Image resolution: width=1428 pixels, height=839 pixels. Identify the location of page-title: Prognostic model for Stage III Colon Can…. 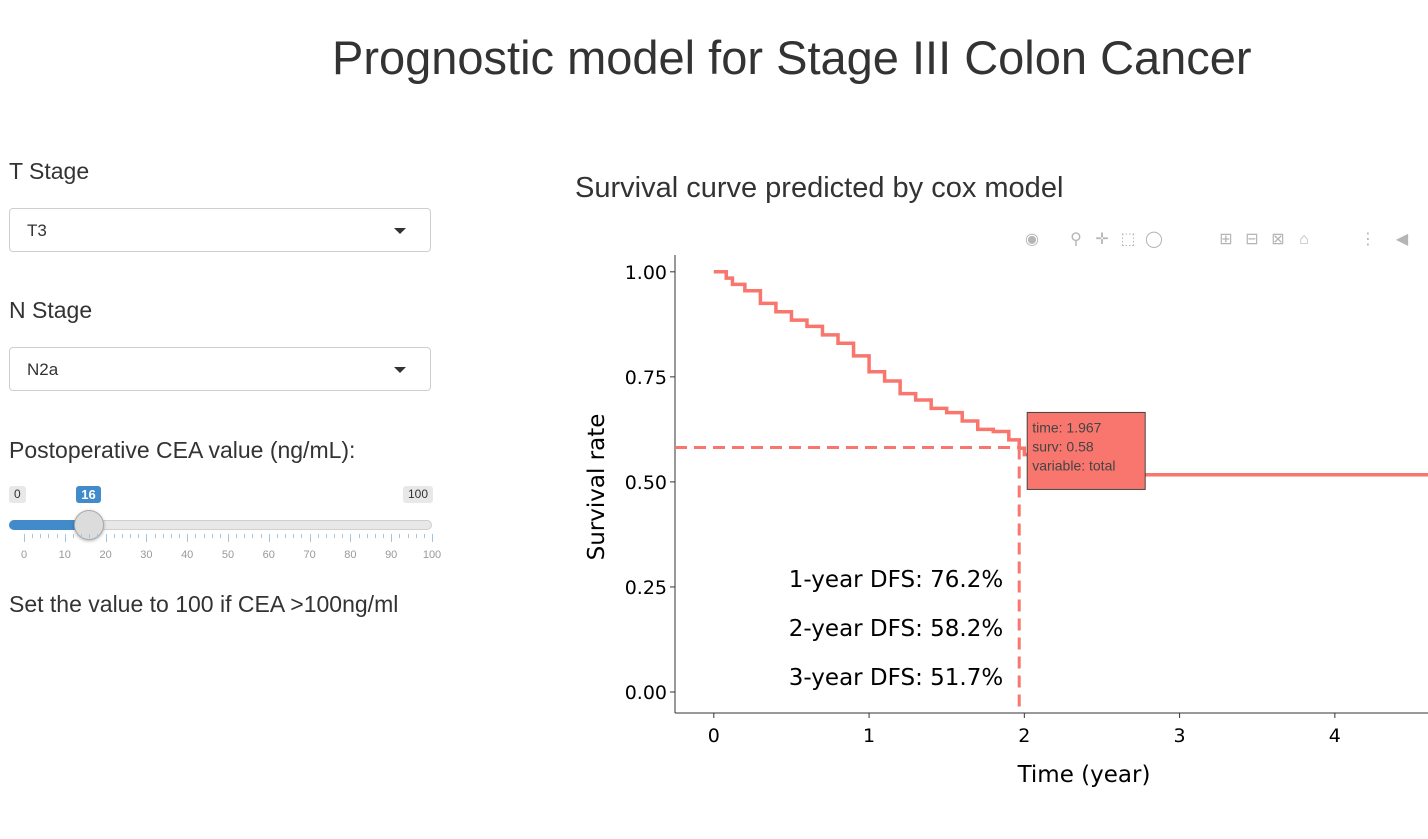
(792, 57).